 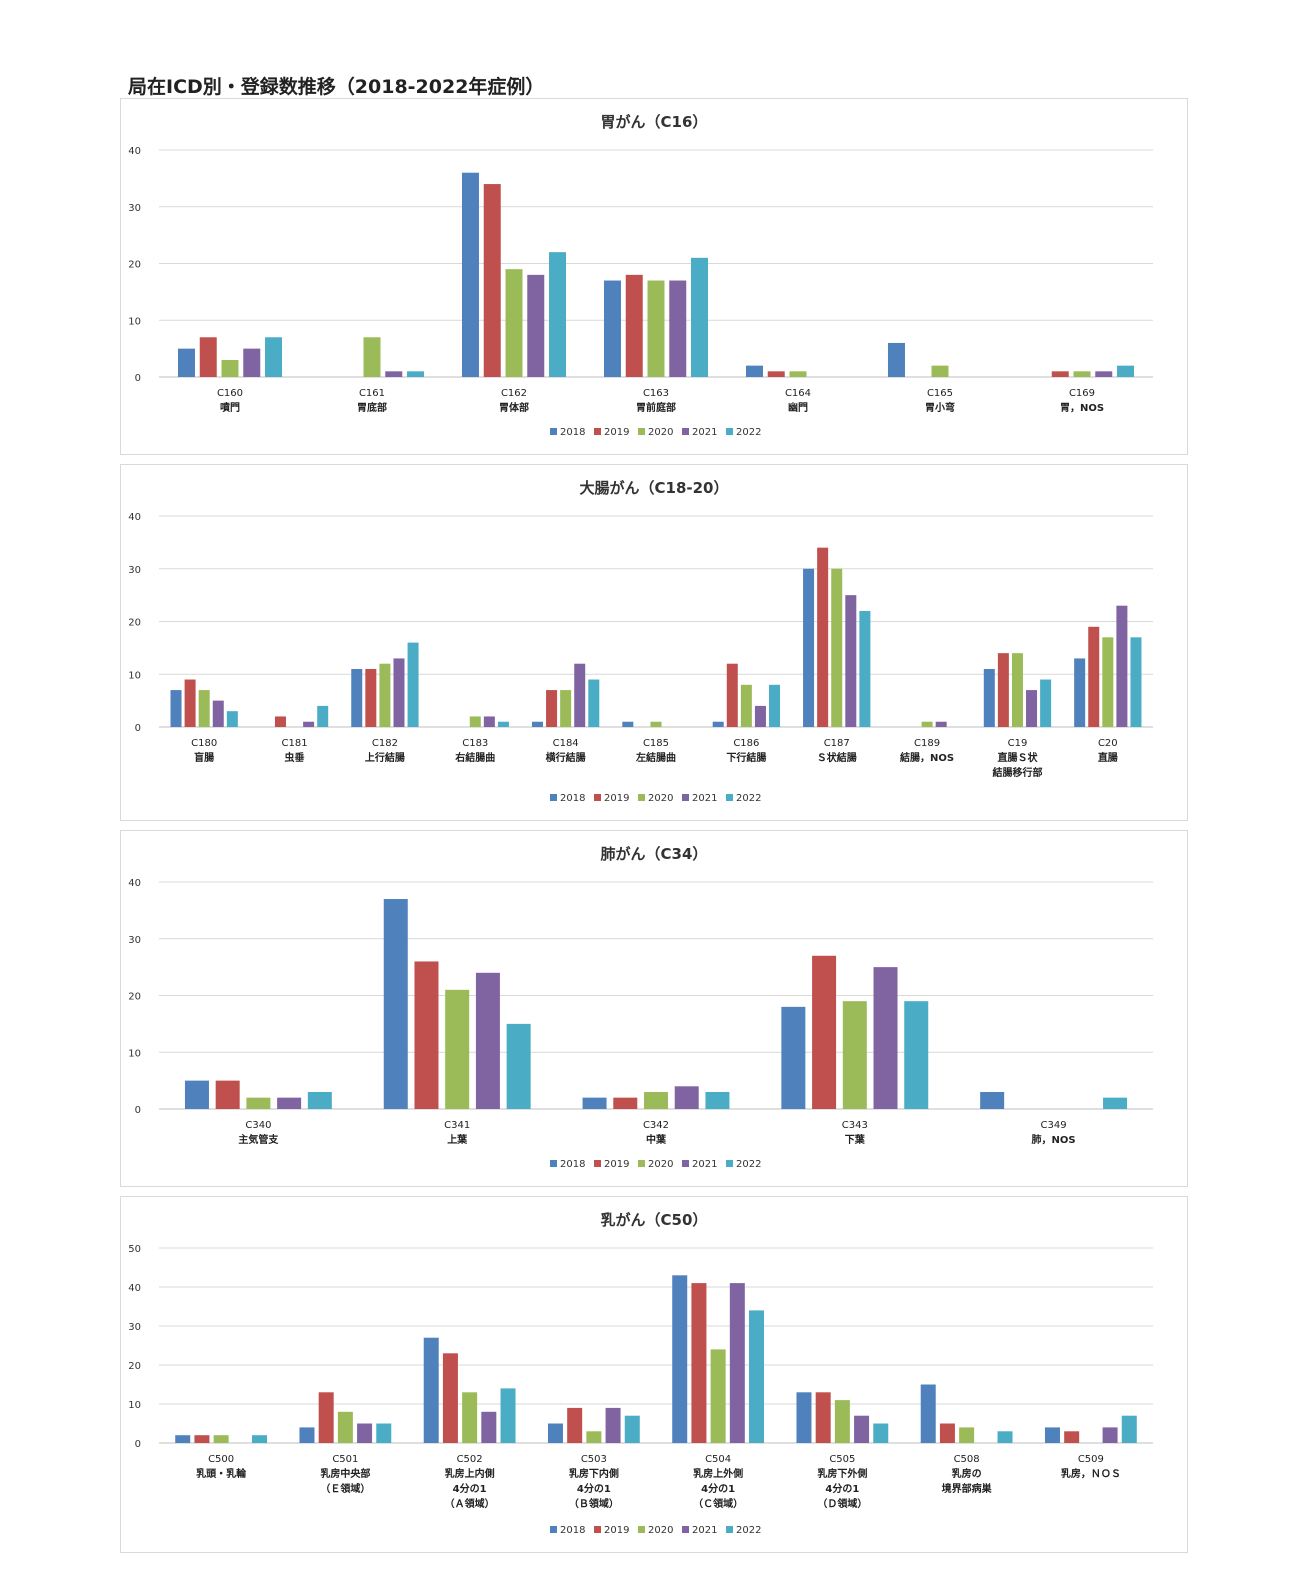 I want to click on category-name-label: 乳房，ＮＯＳ, so click(x=1091, y=1473).